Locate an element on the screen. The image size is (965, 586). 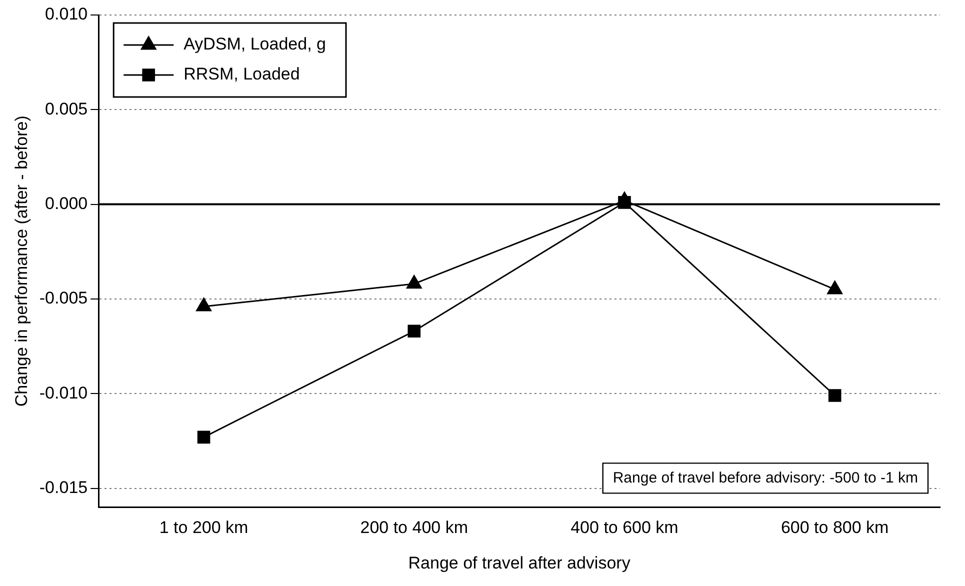
y-tick-label: 0.005 is located at coordinates (66, 108).